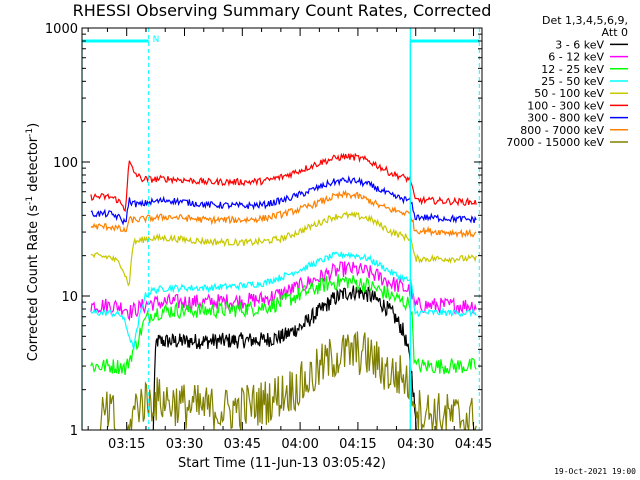 Image resolution: width=640 pixels, height=480 pixels. Describe the element at coordinates (572, 69) in the screenshot. I see `legend-label-3: 12 - 25 keV` at that location.